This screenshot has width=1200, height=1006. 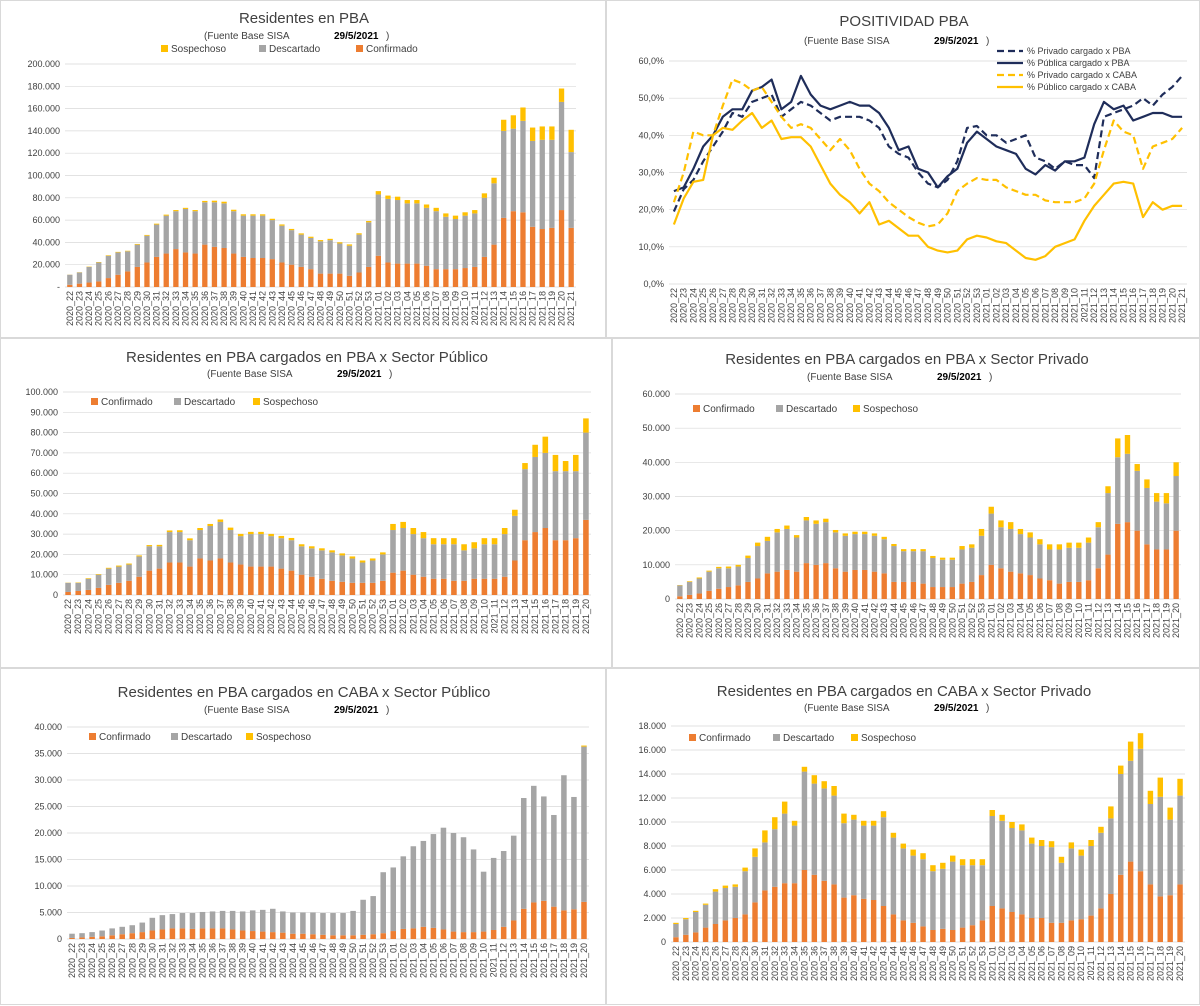 I want to click on x-tick-label: 2021_06, so click(x=1036, y=305).